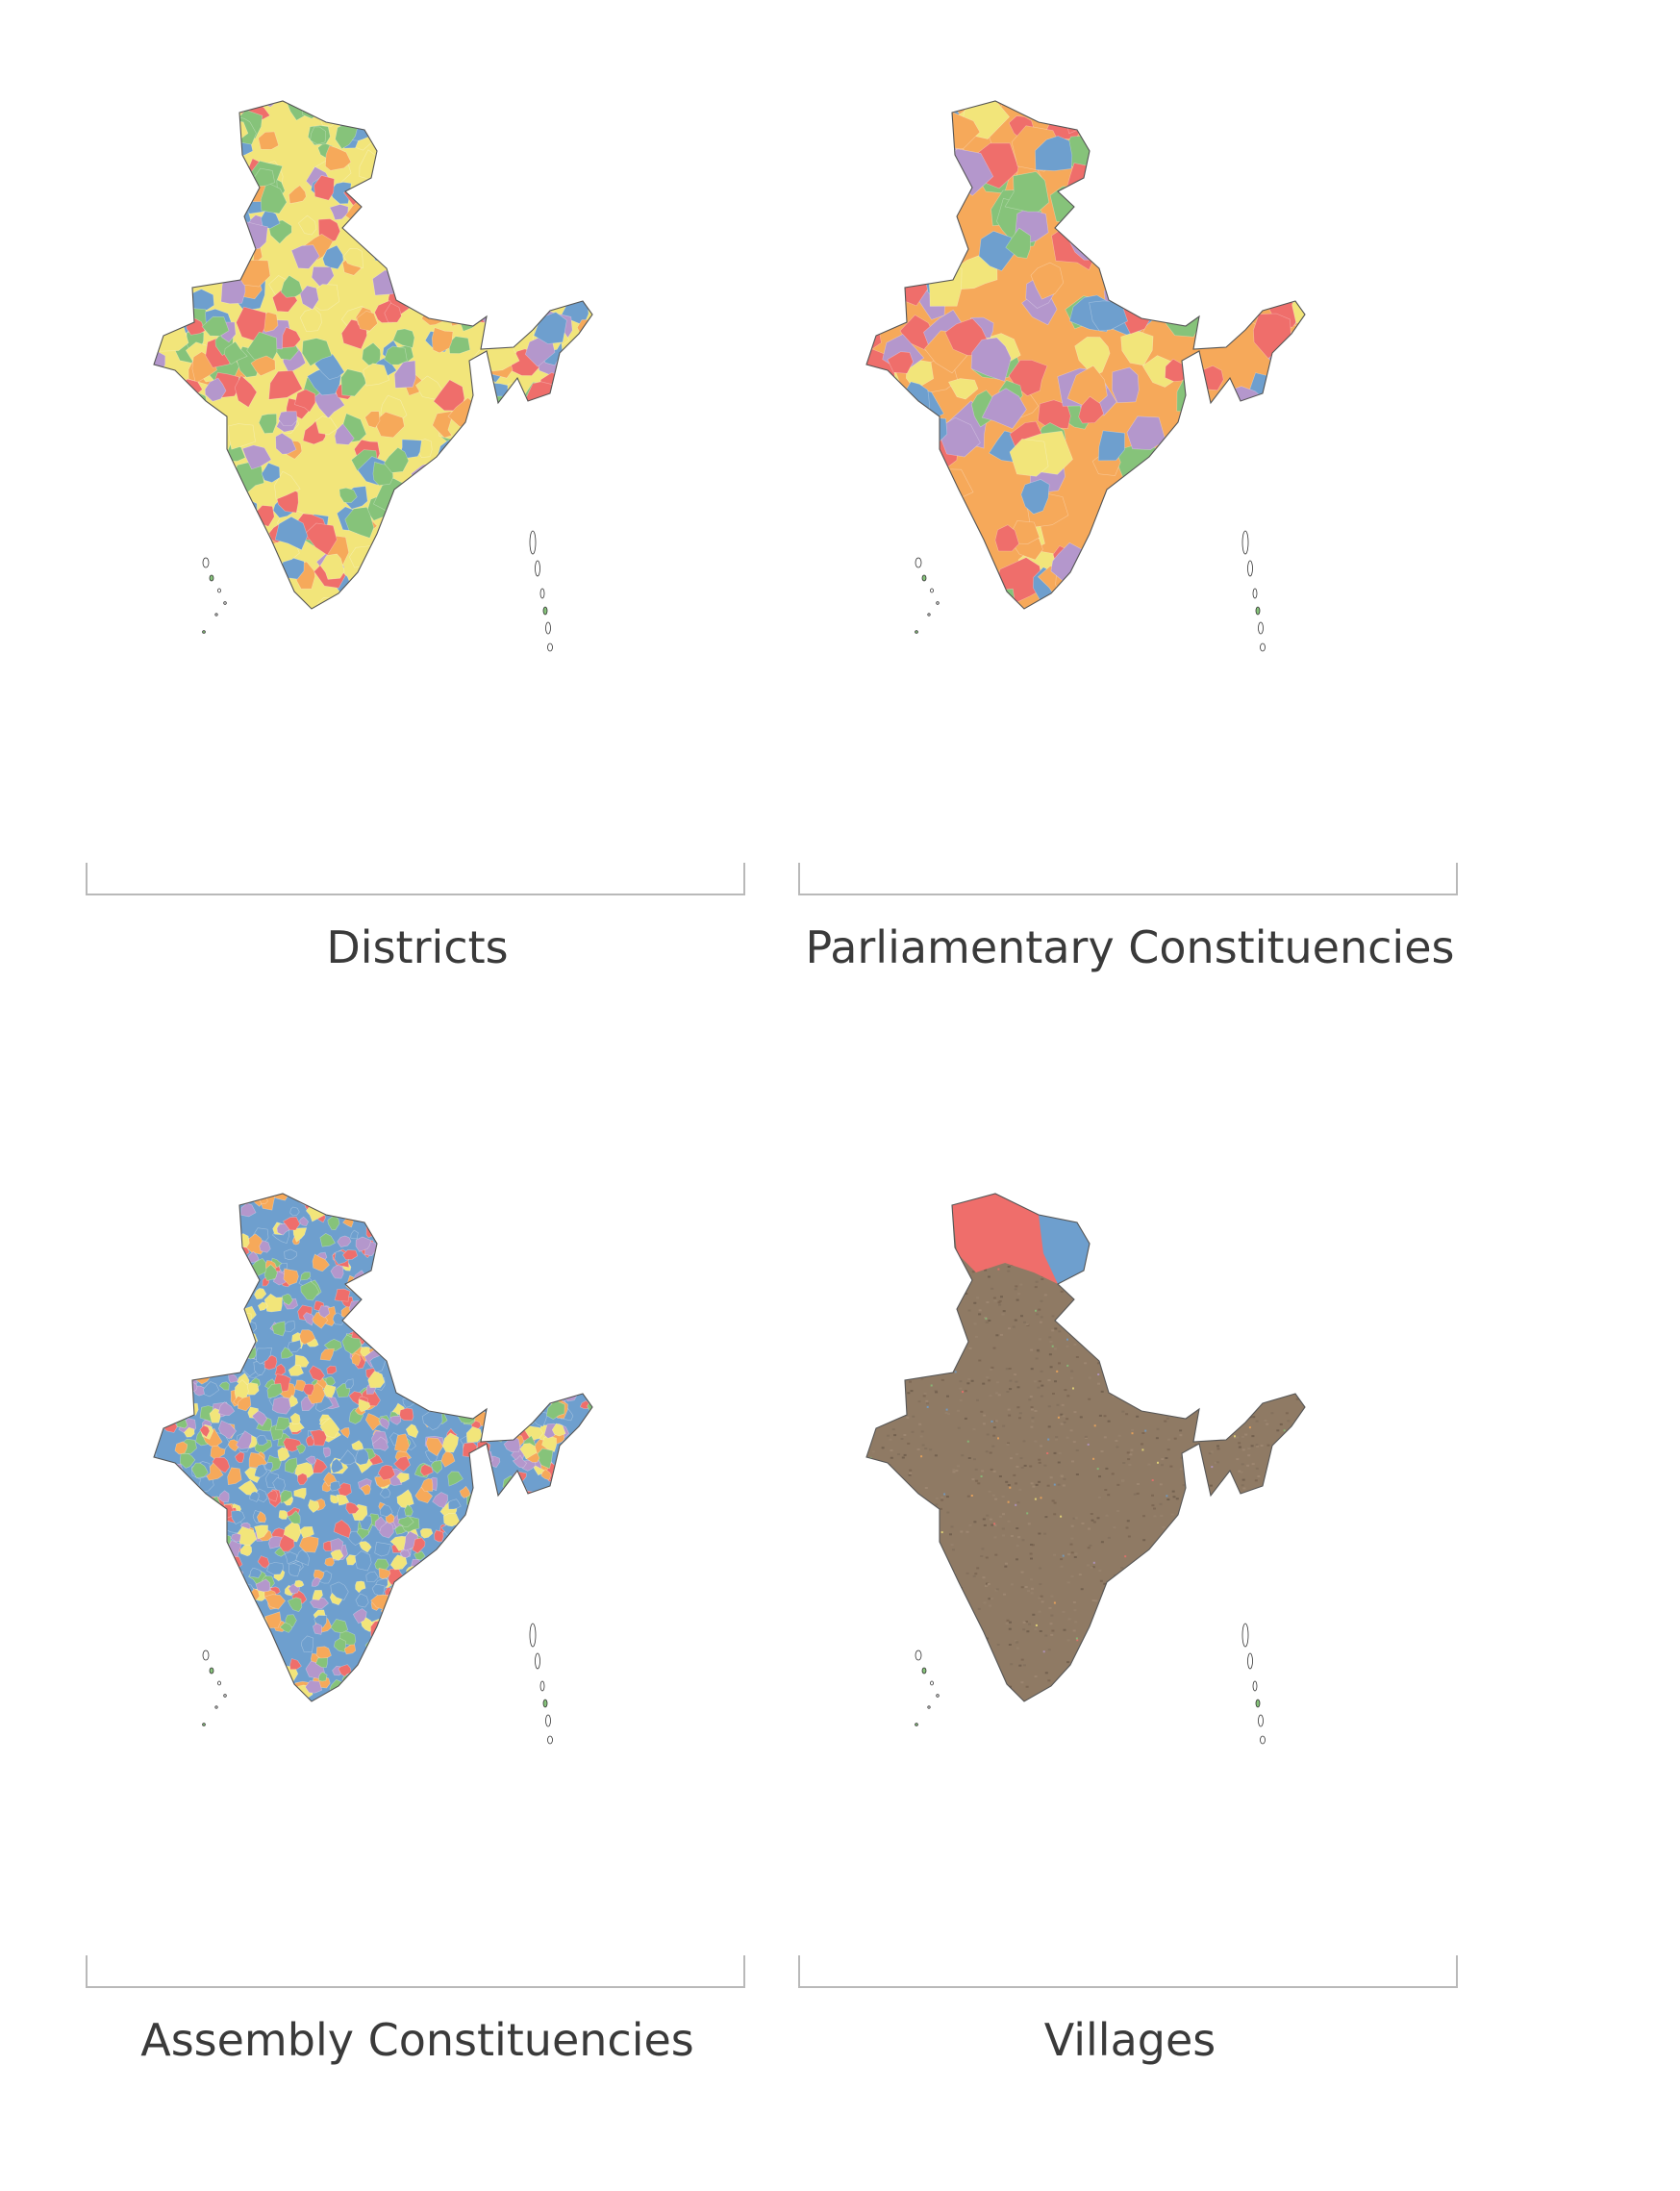 This screenshot has height=2191, width=1680. Describe the element at coordinates (373, 376) in the screenshot. I see `districts-map` at that location.